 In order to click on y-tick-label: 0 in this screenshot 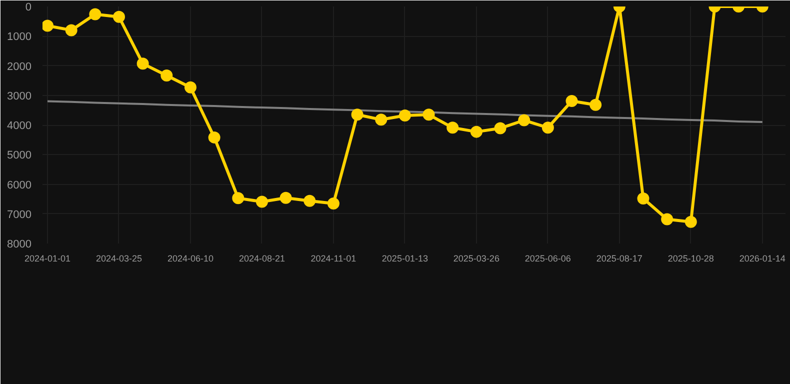, I will do `click(28, 8)`.